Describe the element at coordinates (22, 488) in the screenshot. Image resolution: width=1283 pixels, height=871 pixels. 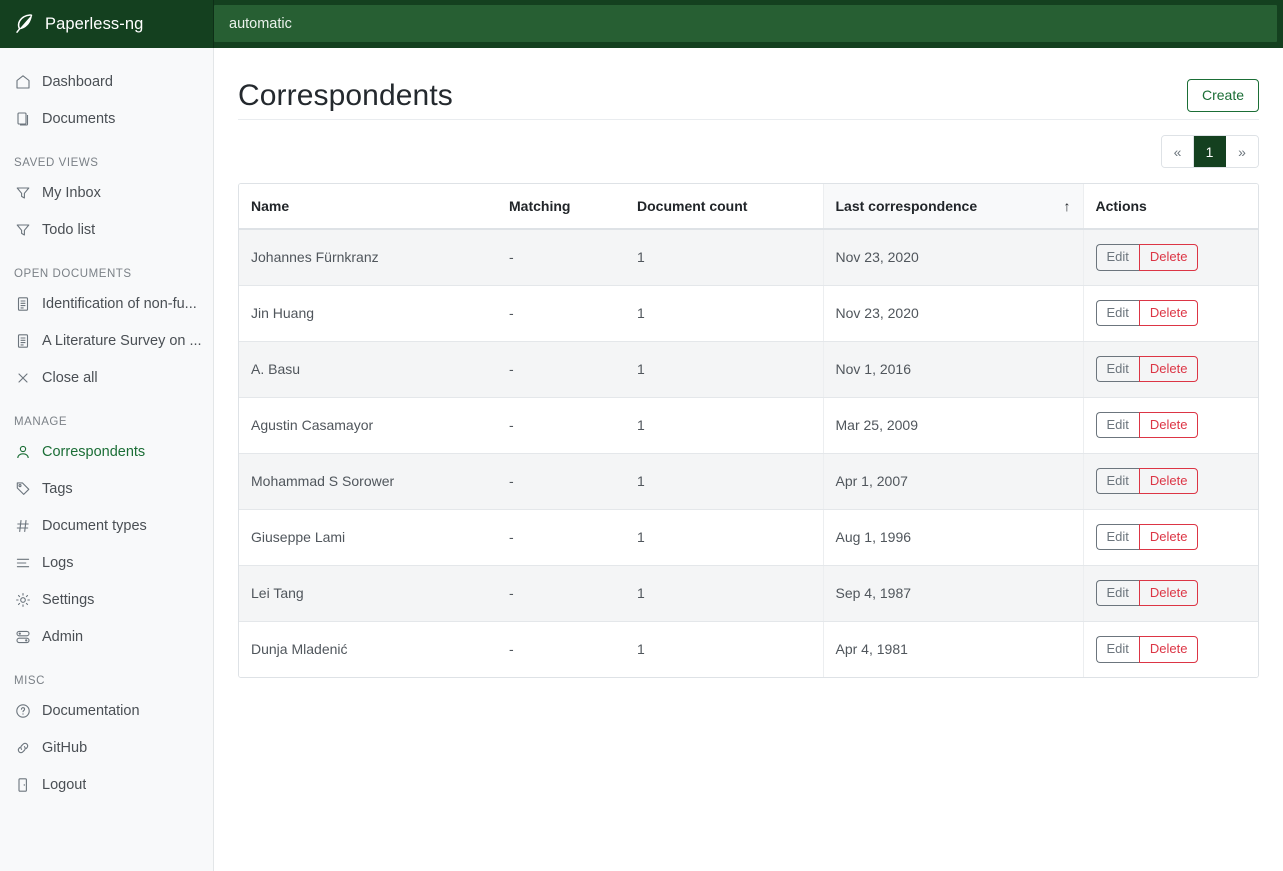
I see `tag-icon` at that location.